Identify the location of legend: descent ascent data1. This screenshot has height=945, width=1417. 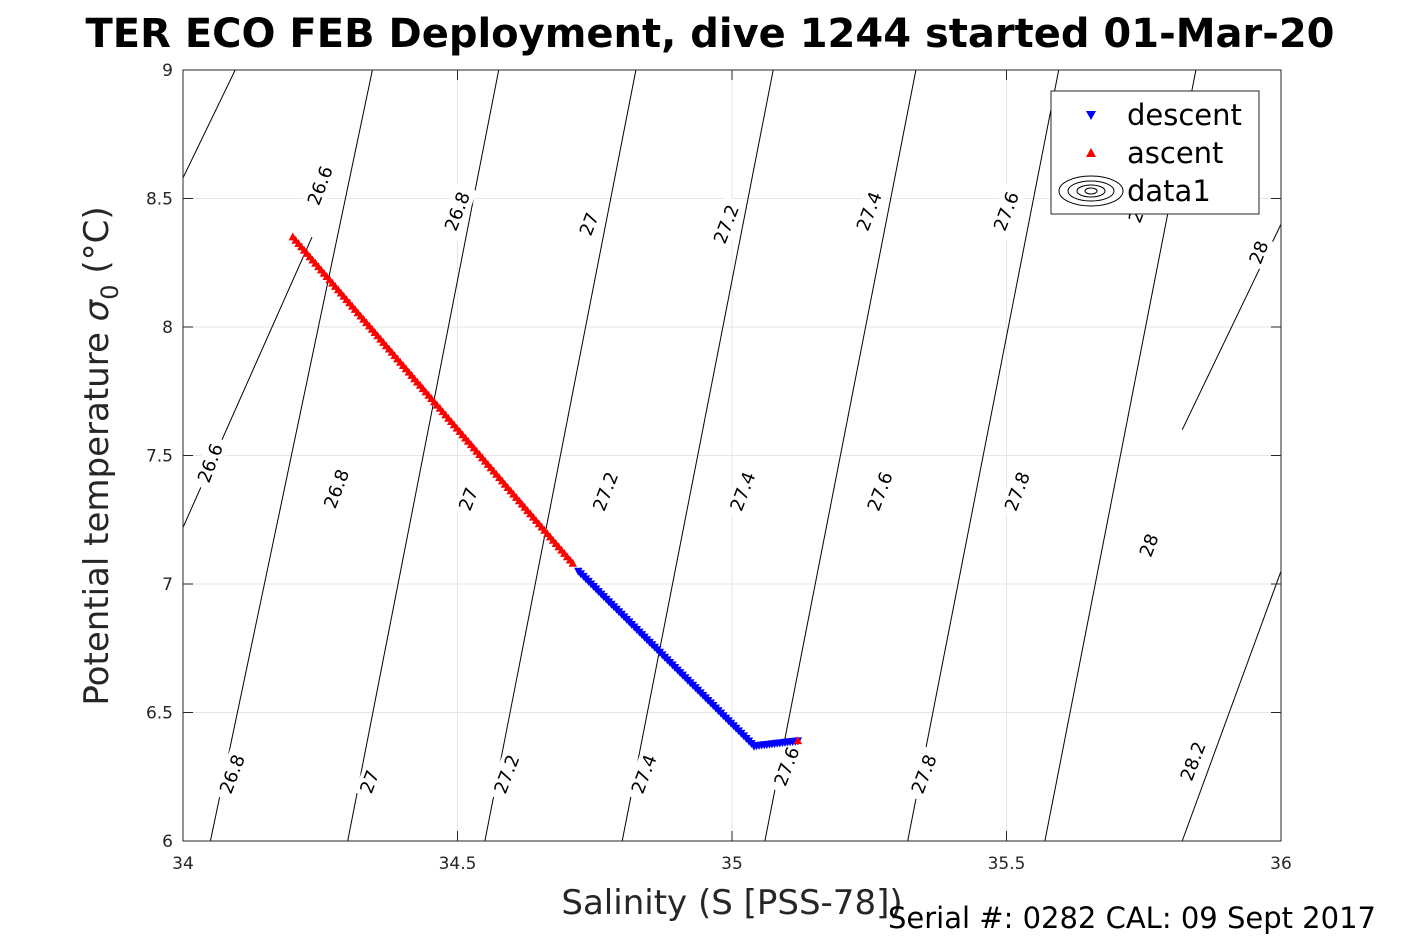
(1155, 152).